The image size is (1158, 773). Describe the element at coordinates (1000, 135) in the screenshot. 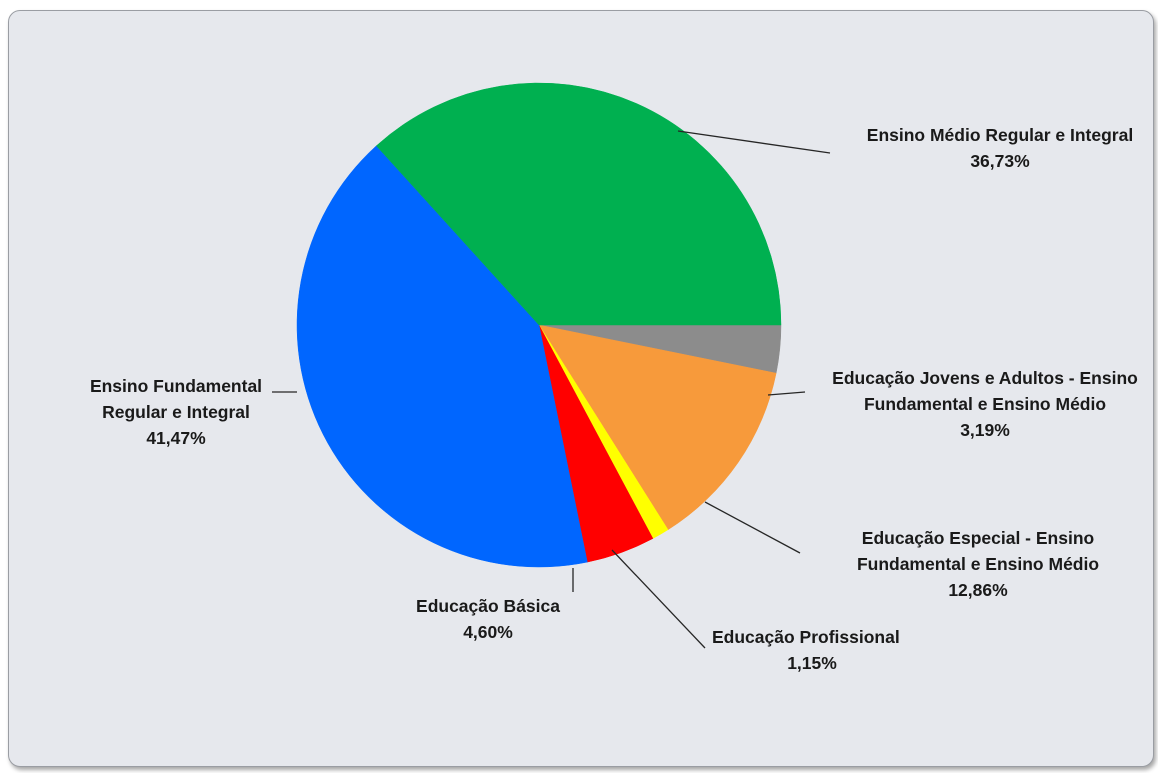

I see `slice-name: Ensino Médio Regular e Integral` at that location.